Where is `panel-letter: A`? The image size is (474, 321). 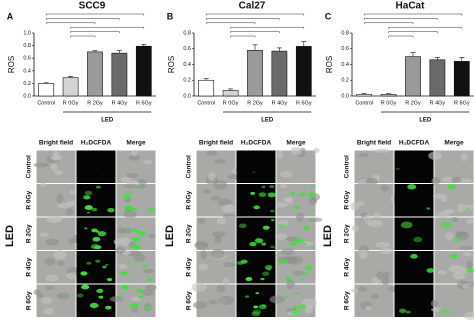
panel-letter: A is located at coordinates (10, 16).